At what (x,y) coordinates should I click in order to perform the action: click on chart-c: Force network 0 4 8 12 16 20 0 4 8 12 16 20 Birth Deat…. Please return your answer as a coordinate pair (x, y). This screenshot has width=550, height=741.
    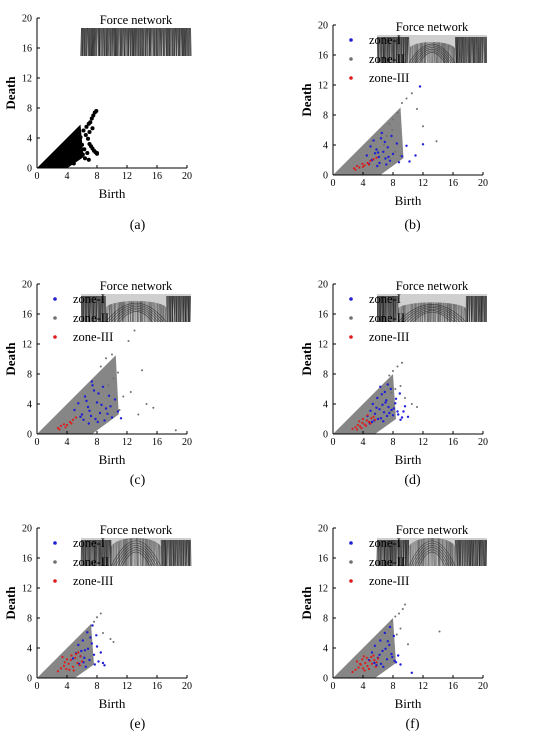
    Looking at the image, I should click on (97, 373).